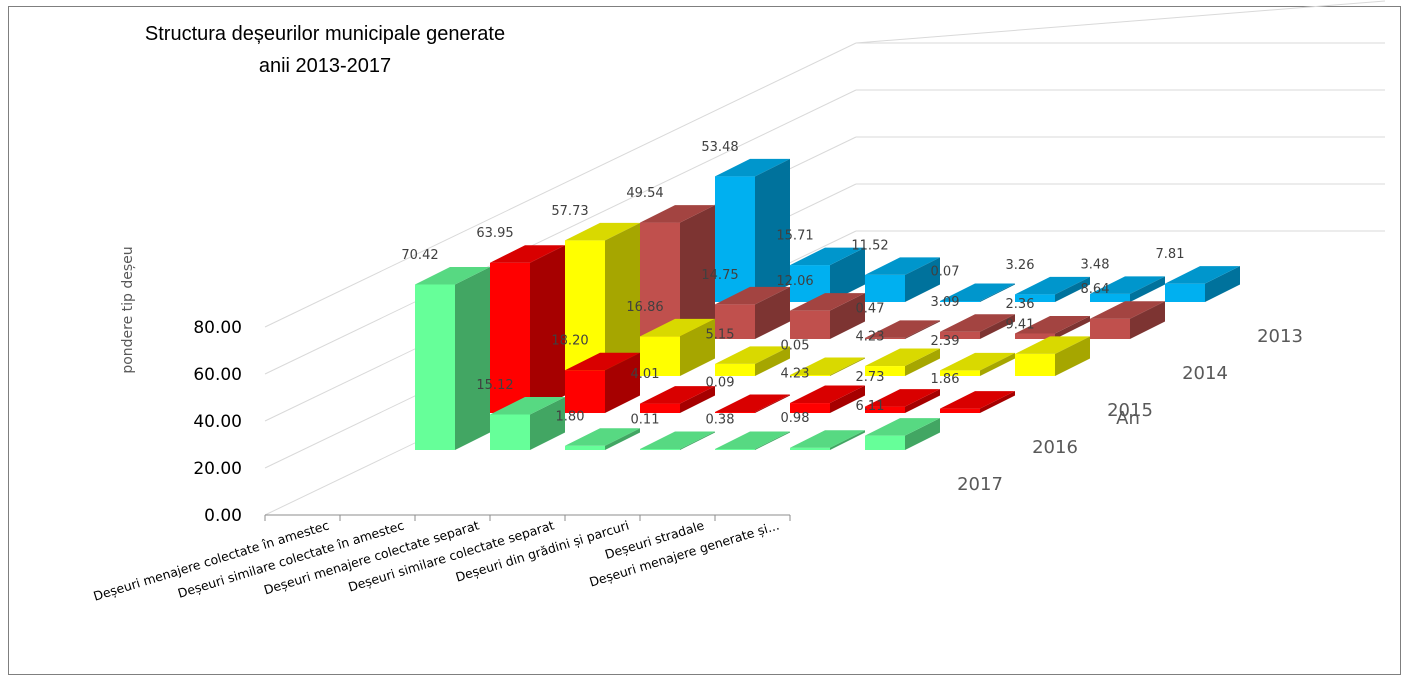  Describe the element at coordinates (1020, 324) in the screenshot. I see `data-label: 9.41` at that location.